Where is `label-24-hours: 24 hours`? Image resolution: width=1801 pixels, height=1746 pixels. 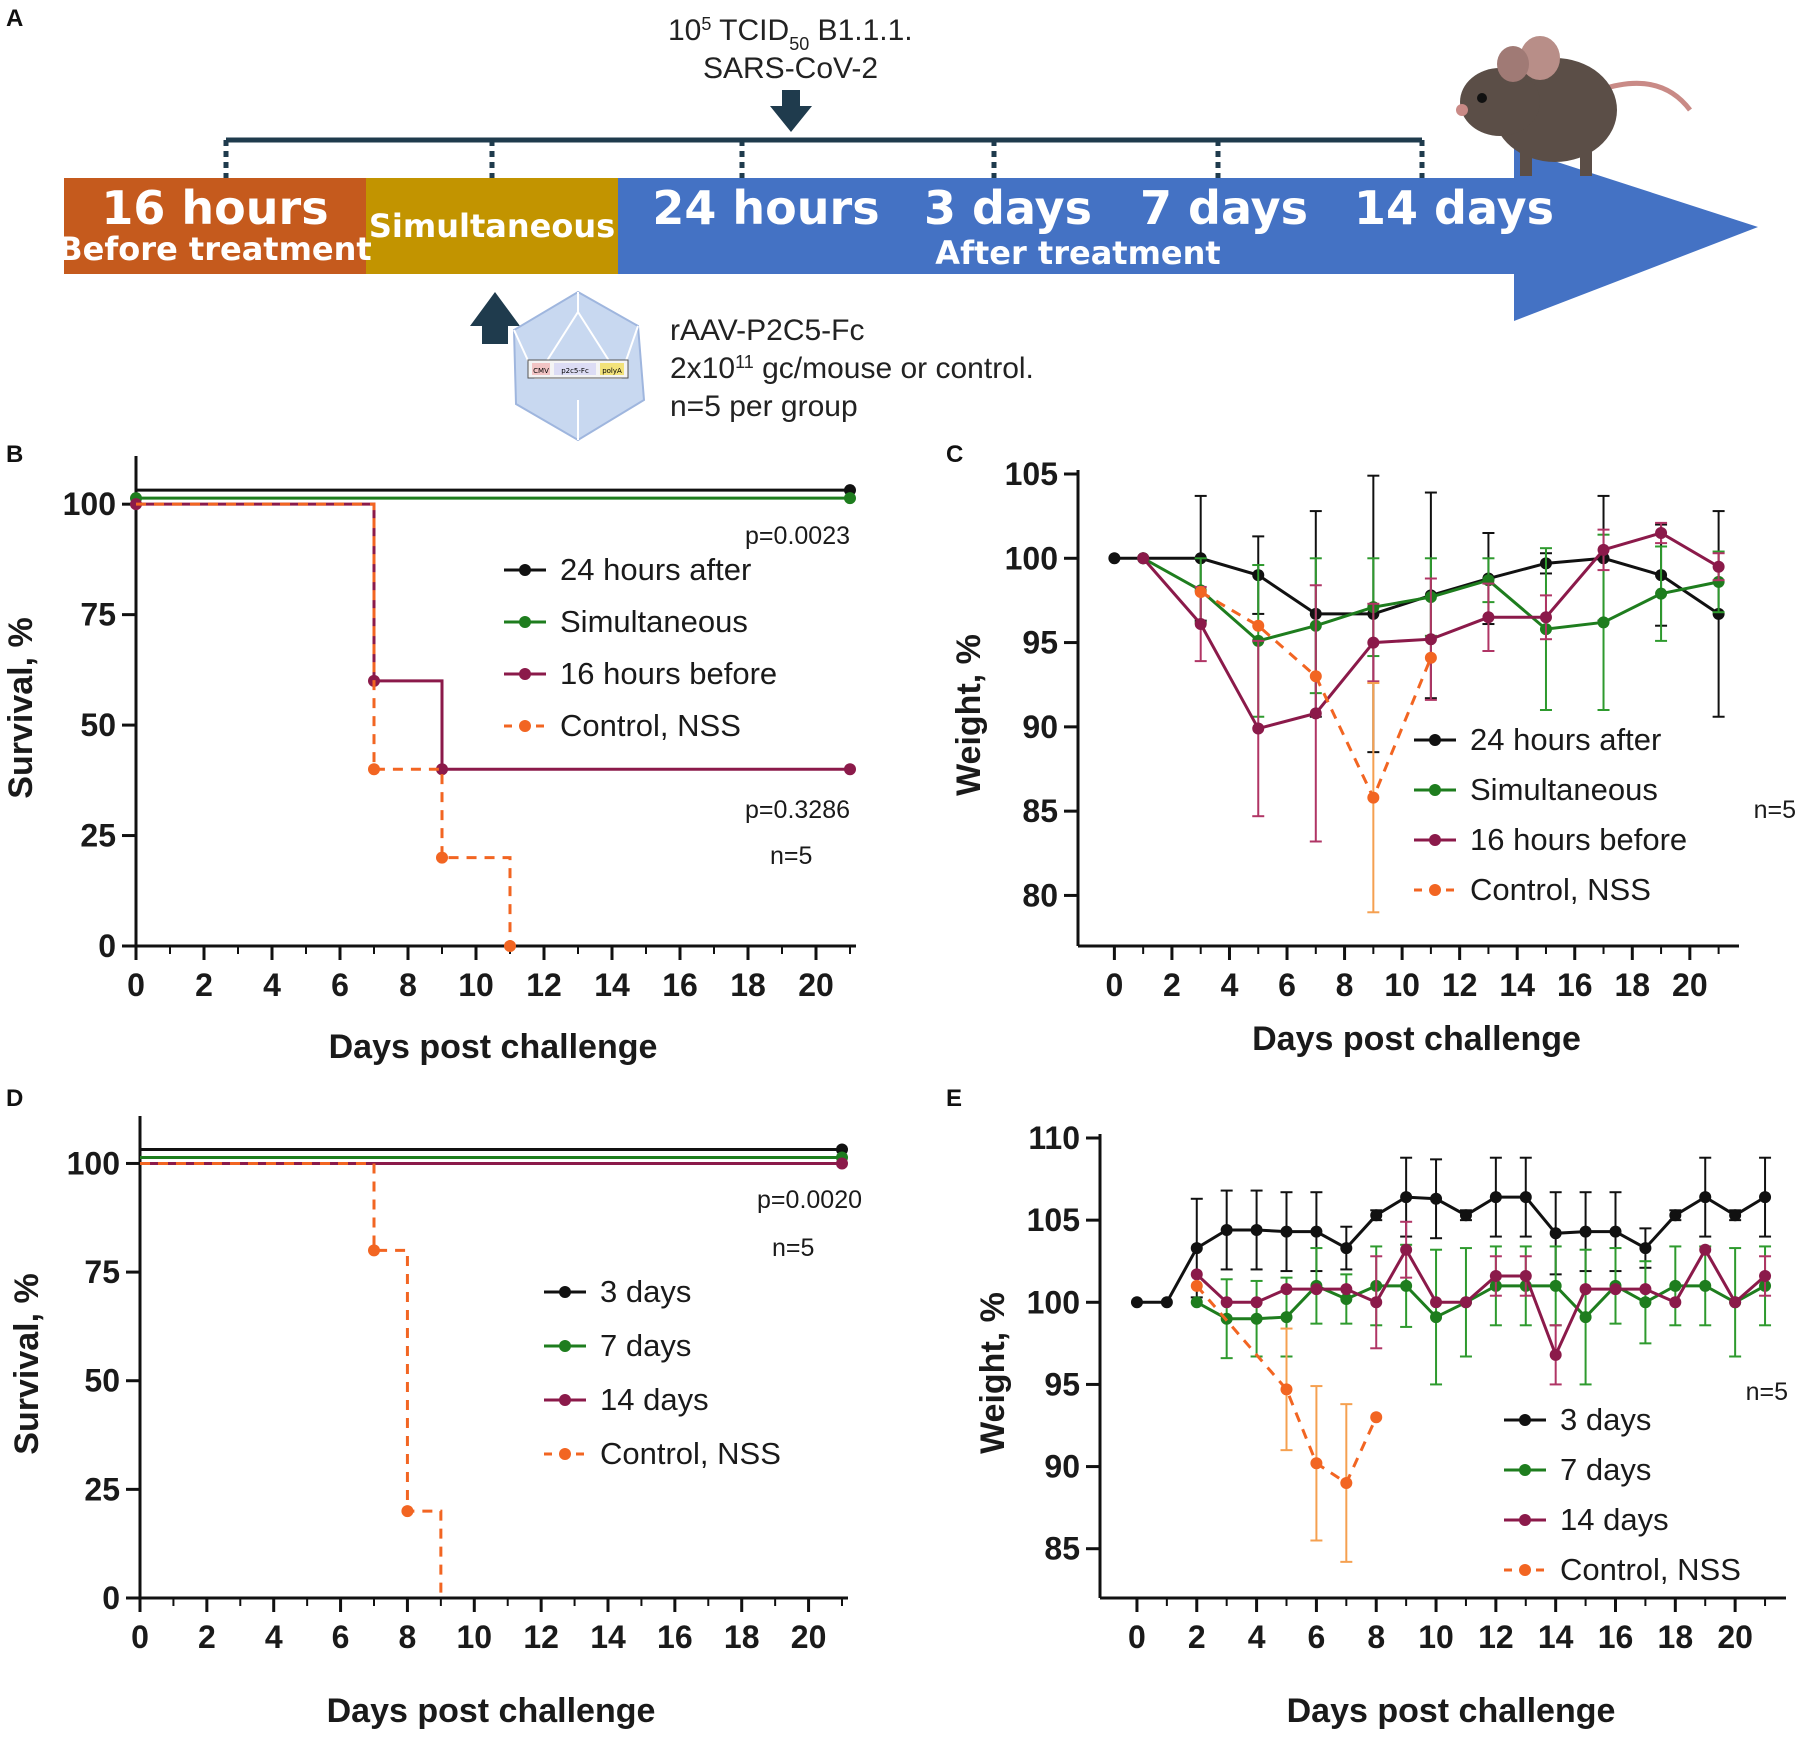
label-24-hours: 24 hours is located at coordinates (765, 208).